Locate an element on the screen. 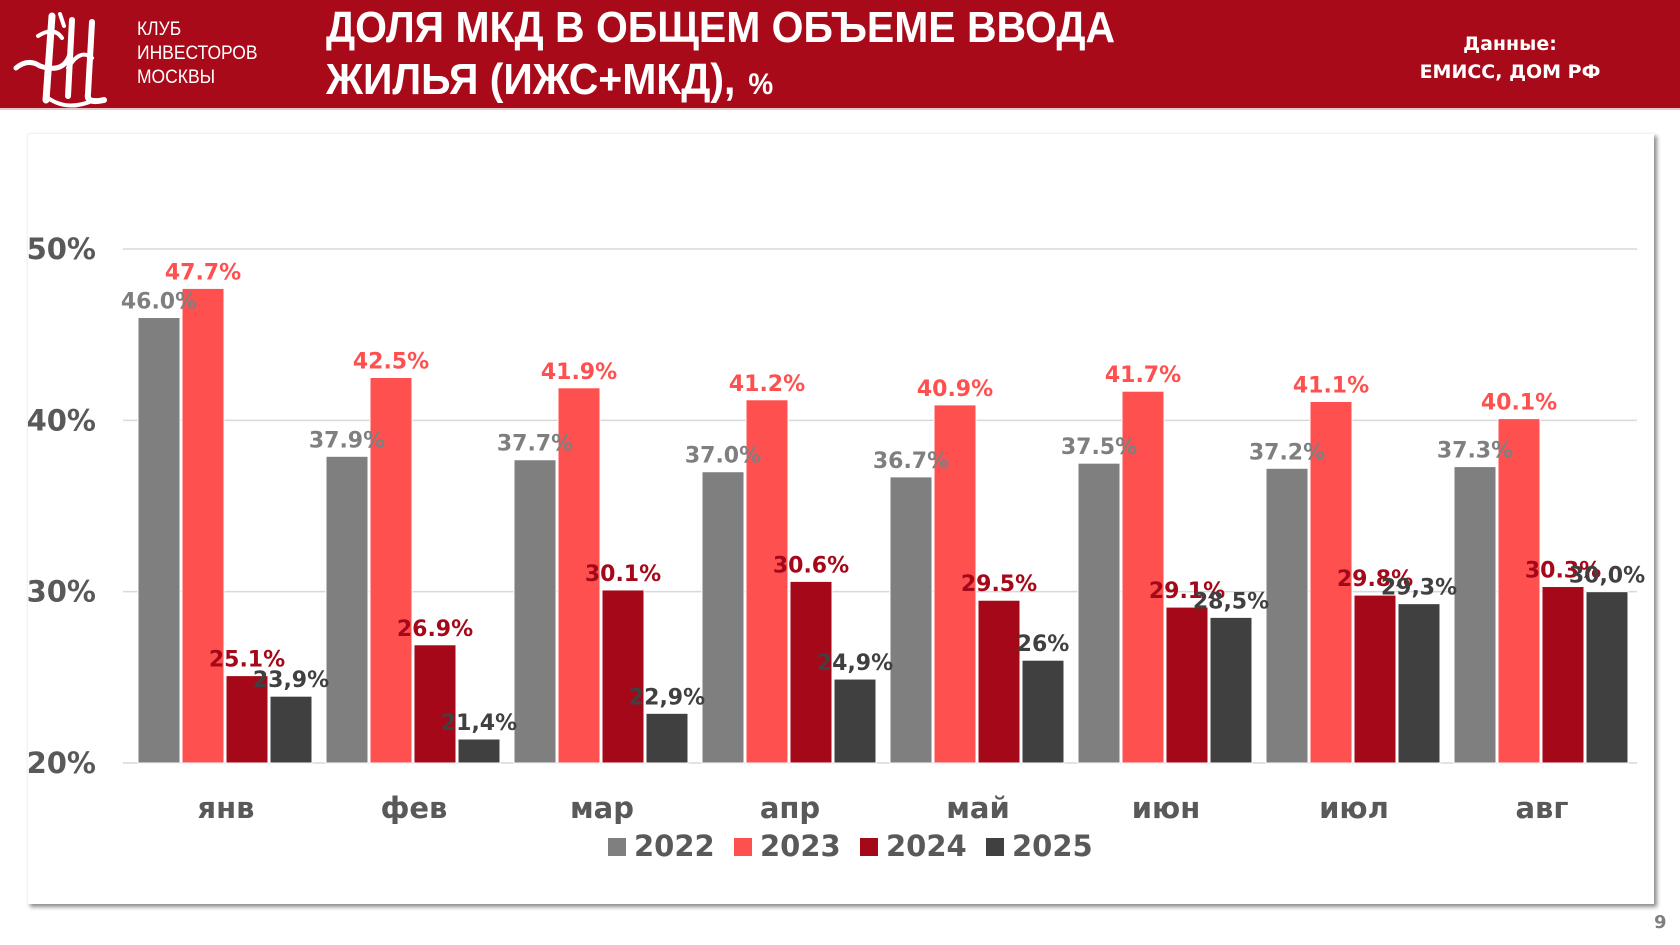 The width and height of the screenshot is (1680, 945). club-logo-text: КЛУБ ИНВЕСТОРОВ МОСКВЫ is located at coordinates (197, 54).